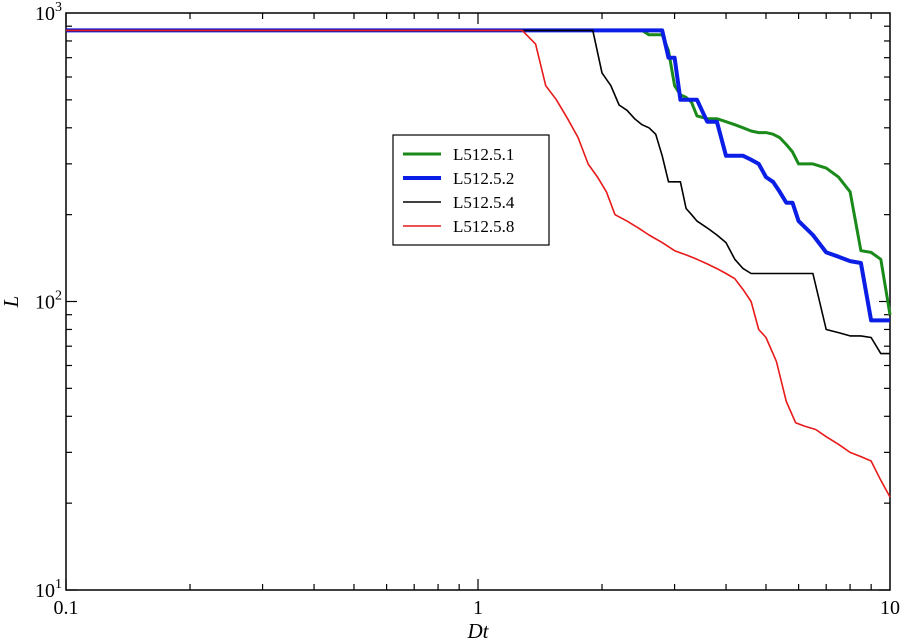 The width and height of the screenshot is (904, 643). Describe the element at coordinates (478, 608) in the screenshot. I see `x-tick-label: 1` at that location.